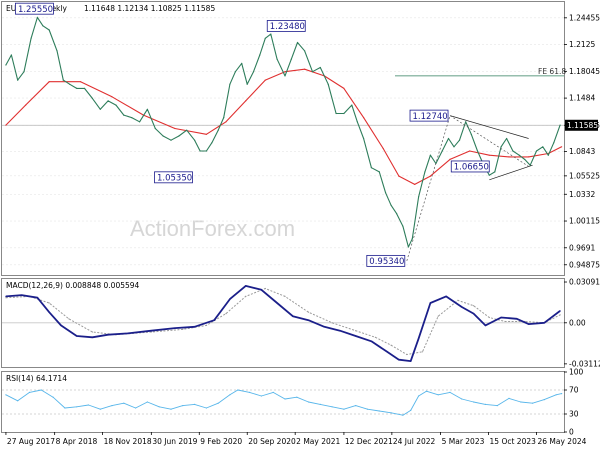 Image resolution: width=600 pixels, height=450 pixels. I want to click on watermark: ActionForex.com, so click(212, 228).